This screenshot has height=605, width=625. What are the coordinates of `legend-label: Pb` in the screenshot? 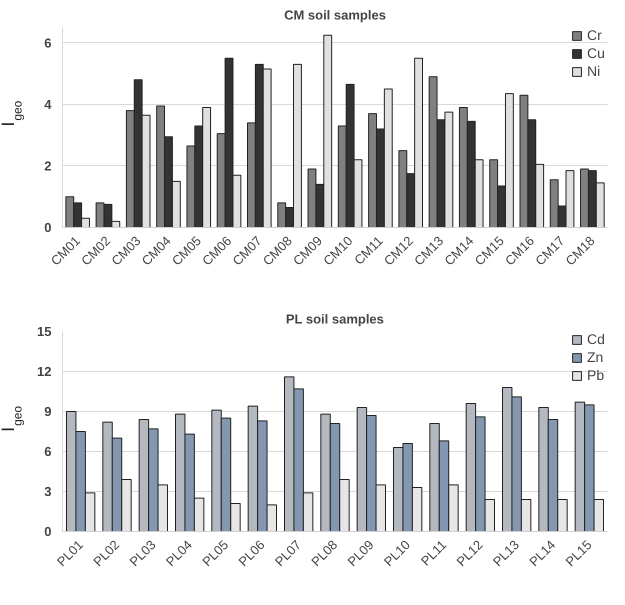 It's located at (596, 375).